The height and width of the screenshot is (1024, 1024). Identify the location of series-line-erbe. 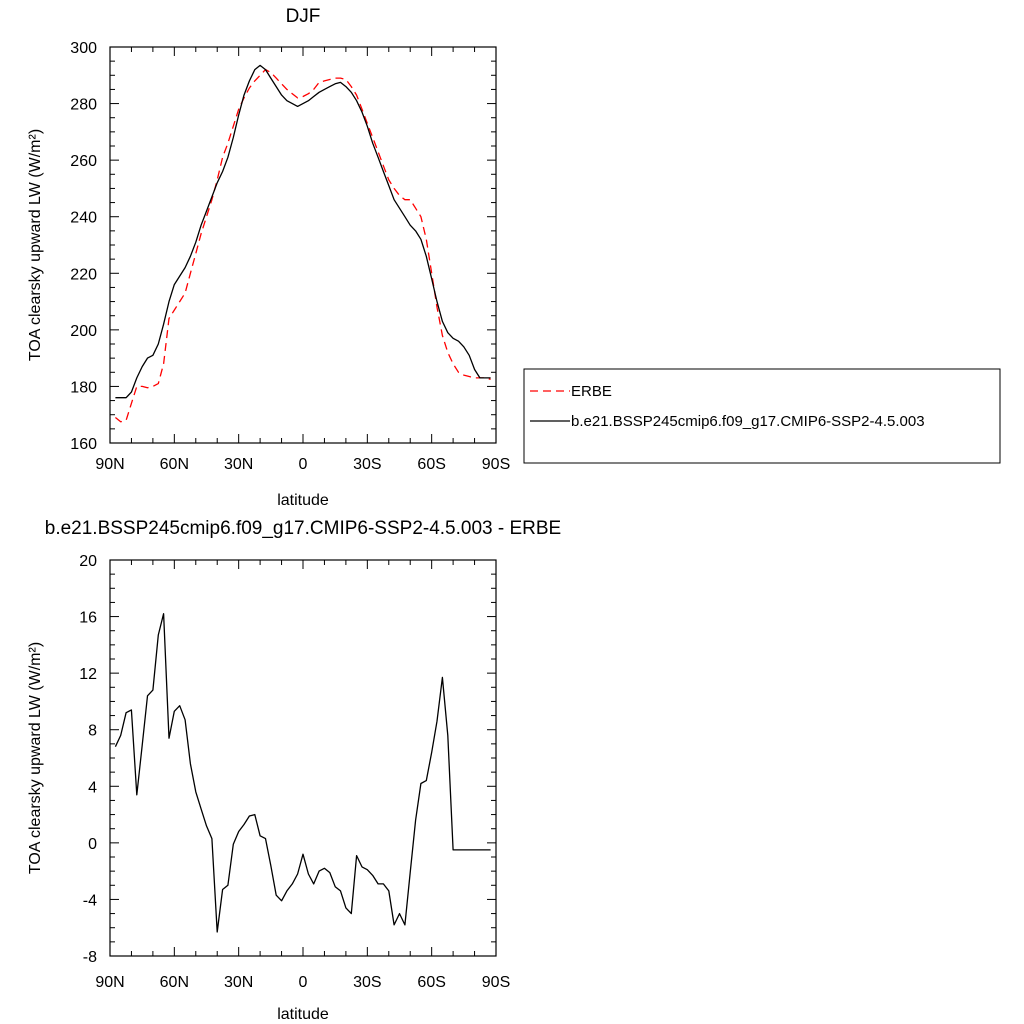
(302, 245).